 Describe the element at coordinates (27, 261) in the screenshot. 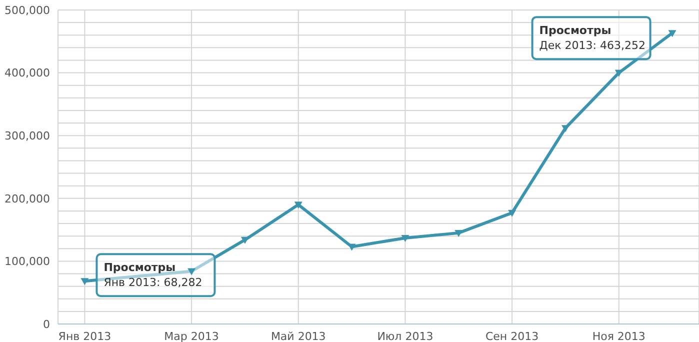

I see `y-tick-label: 100,000` at that location.